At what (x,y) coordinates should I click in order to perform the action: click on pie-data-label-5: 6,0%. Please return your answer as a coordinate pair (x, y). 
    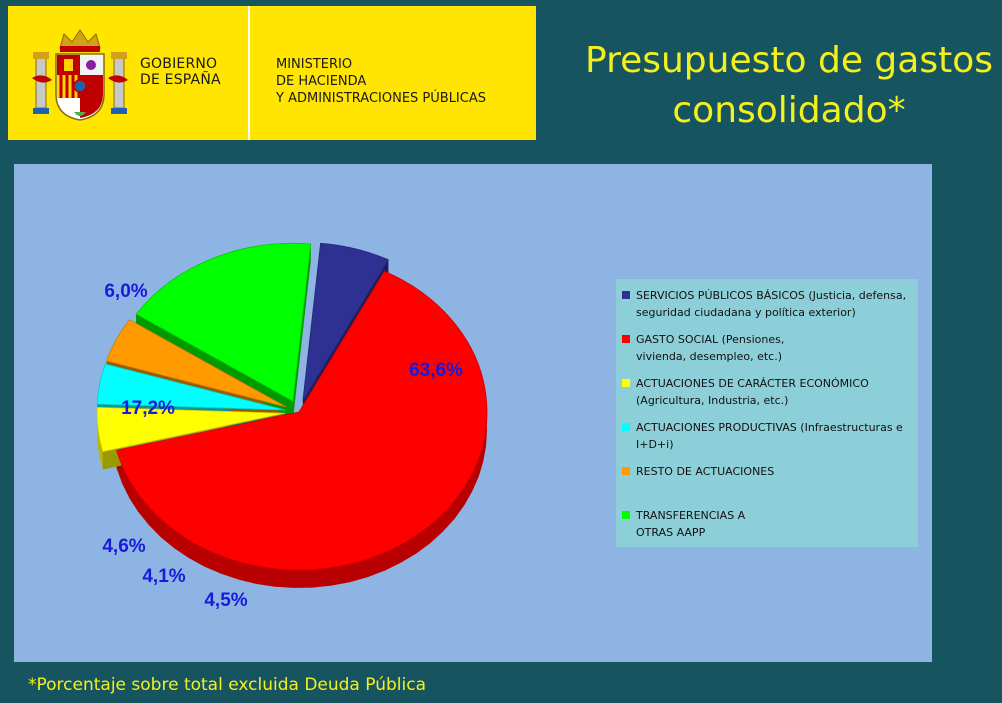
    Looking at the image, I should click on (125, 291).